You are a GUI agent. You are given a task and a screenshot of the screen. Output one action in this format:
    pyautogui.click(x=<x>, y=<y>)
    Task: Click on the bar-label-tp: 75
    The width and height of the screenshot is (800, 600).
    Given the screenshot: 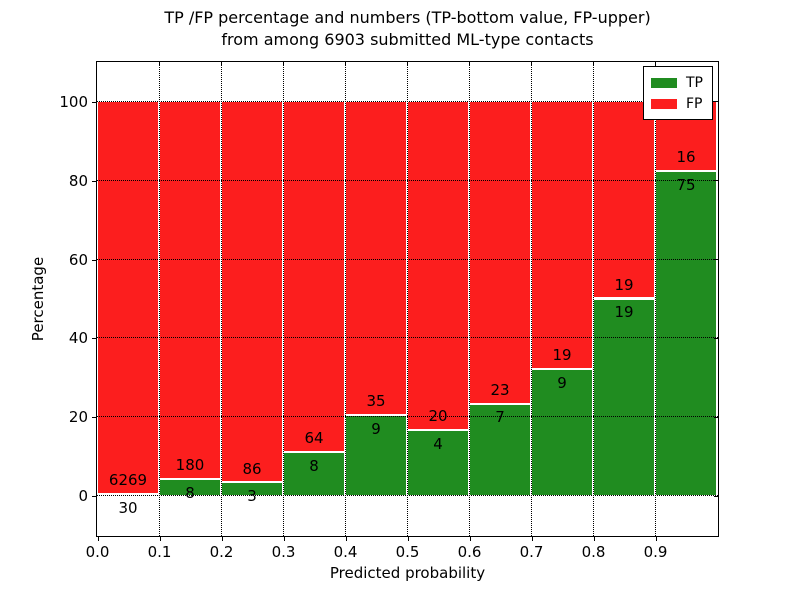 What is the action you would take?
    pyautogui.click(x=686, y=184)
    